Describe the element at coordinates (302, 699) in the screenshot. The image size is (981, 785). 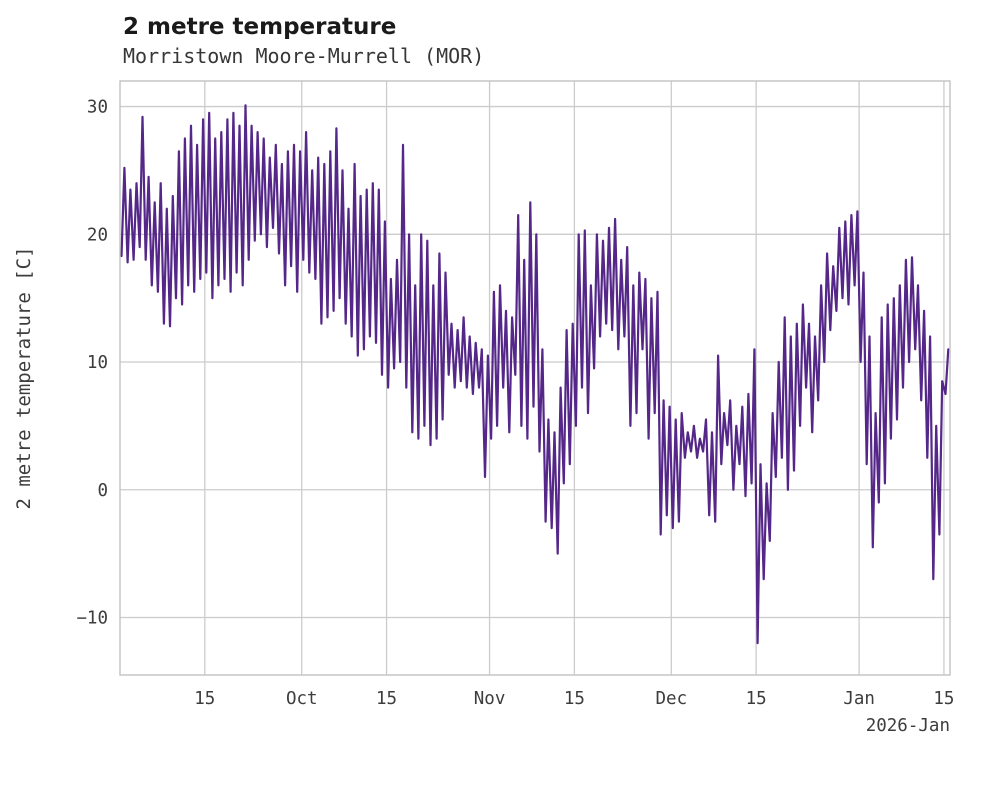
I see `x-tick-label: Oct` at that location.